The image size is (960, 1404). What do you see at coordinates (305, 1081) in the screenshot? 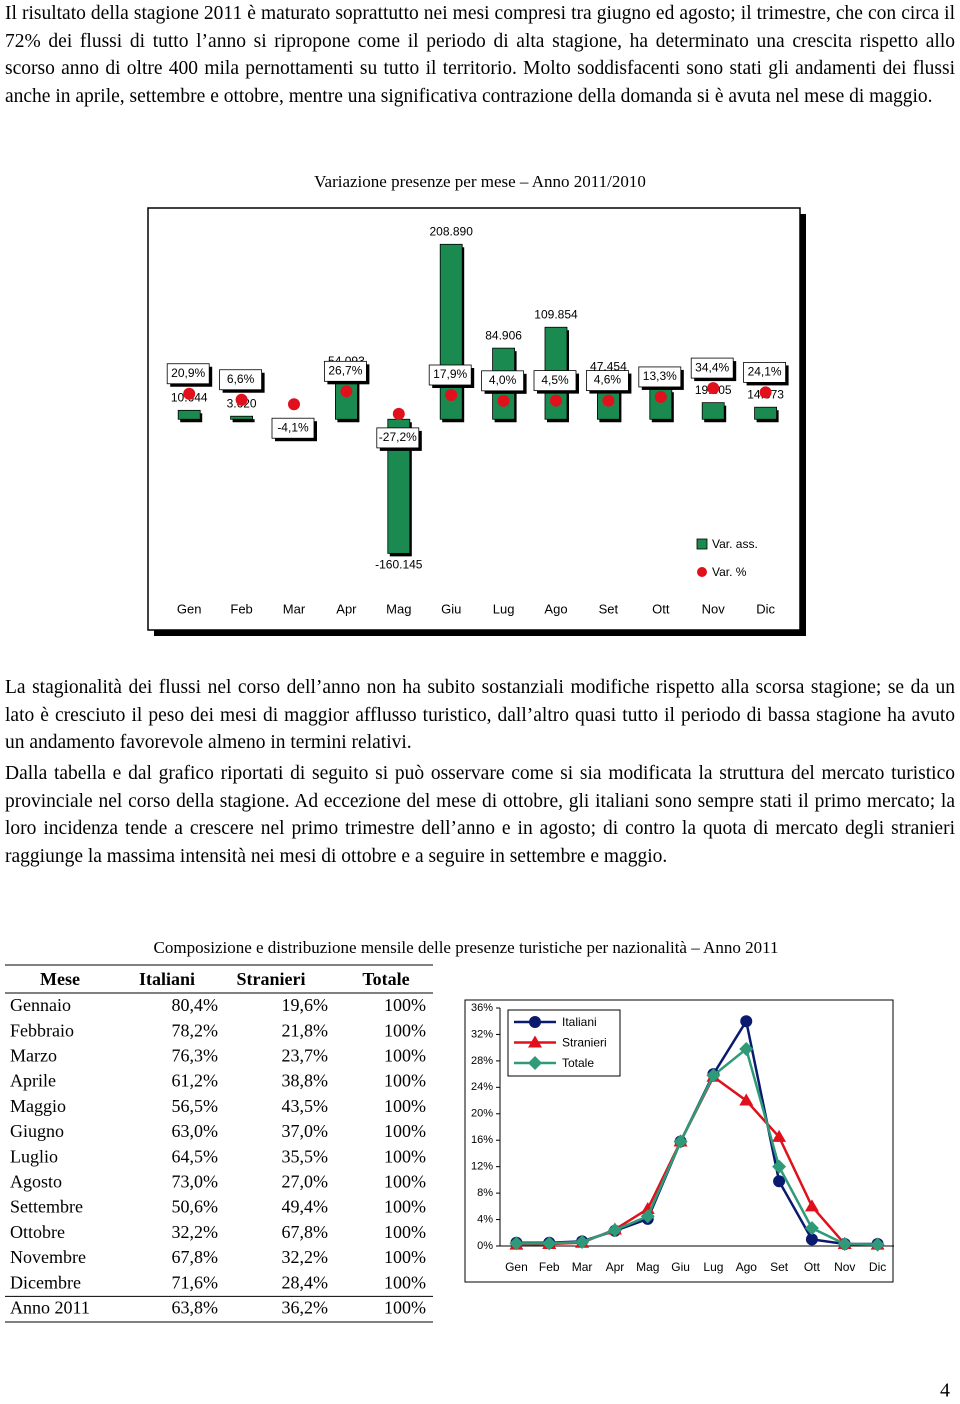
I see `table-cell: 38,8%` at bounding box center [305, 1081].